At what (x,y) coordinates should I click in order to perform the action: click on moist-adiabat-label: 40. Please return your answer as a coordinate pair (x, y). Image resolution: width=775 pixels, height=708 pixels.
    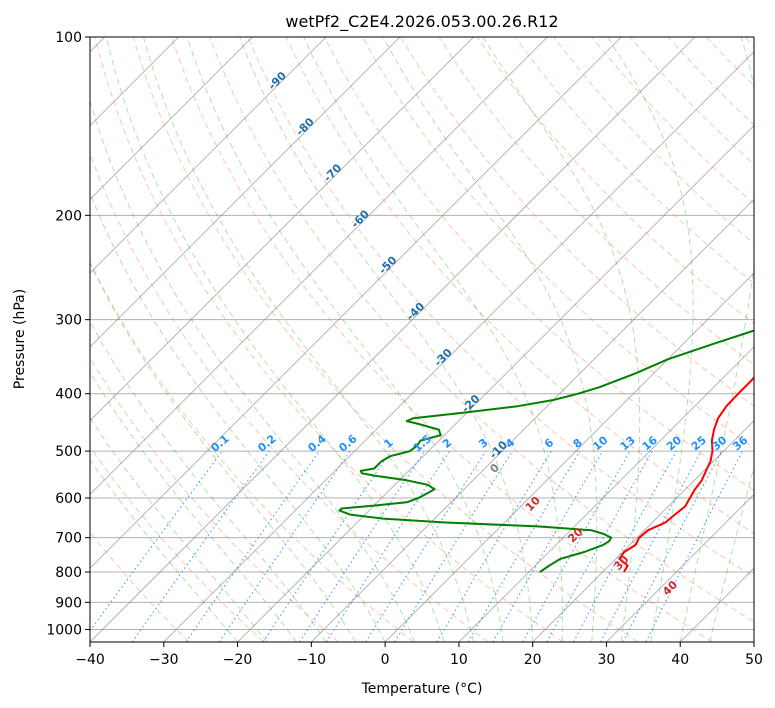
    Looking at the image, I should click on (670, 588).